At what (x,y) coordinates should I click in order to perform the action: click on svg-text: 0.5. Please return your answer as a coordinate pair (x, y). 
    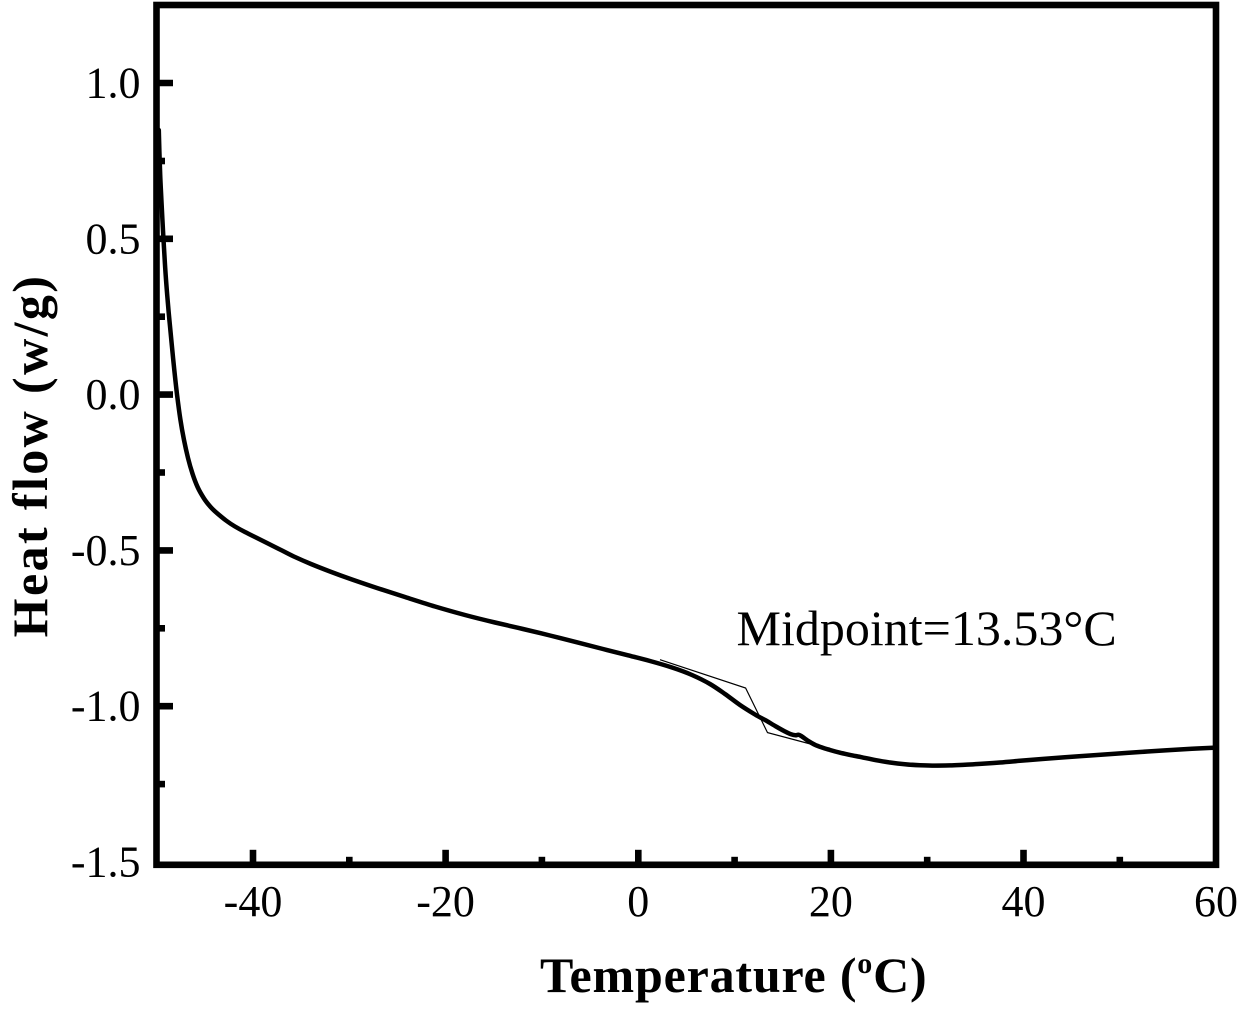
    Looking at the image, I should click on (113, 238).